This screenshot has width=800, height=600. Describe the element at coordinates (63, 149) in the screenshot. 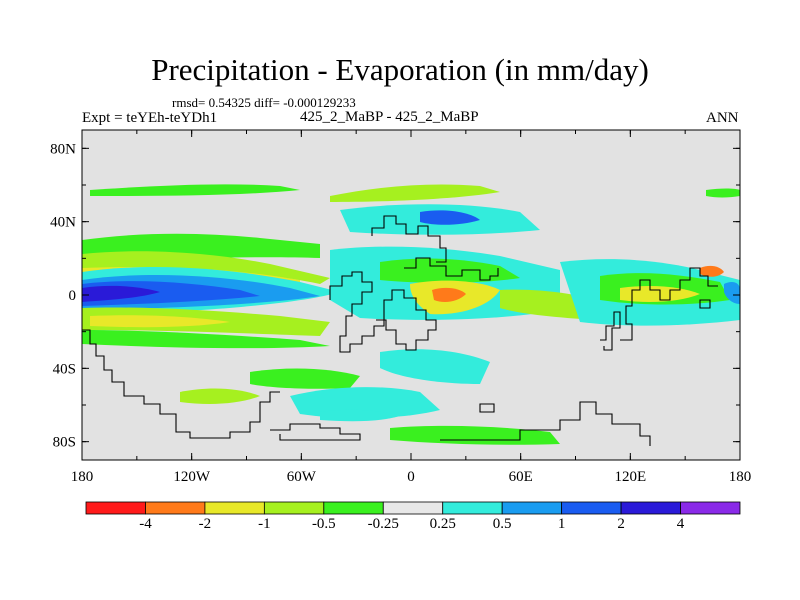

I see `y-tick-label: 80N` at that location.